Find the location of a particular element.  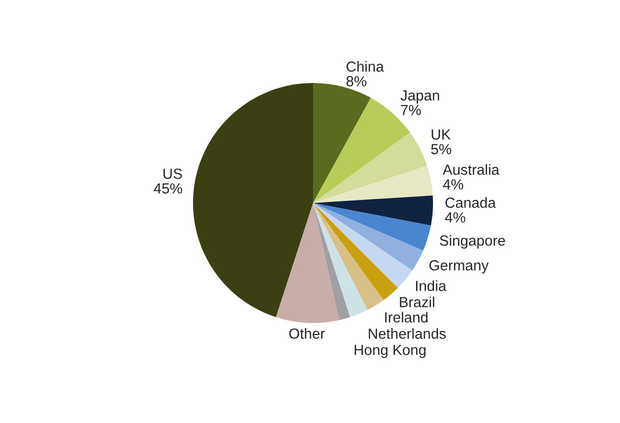

slice-label: Singapore is located at coordinates (473, 242).